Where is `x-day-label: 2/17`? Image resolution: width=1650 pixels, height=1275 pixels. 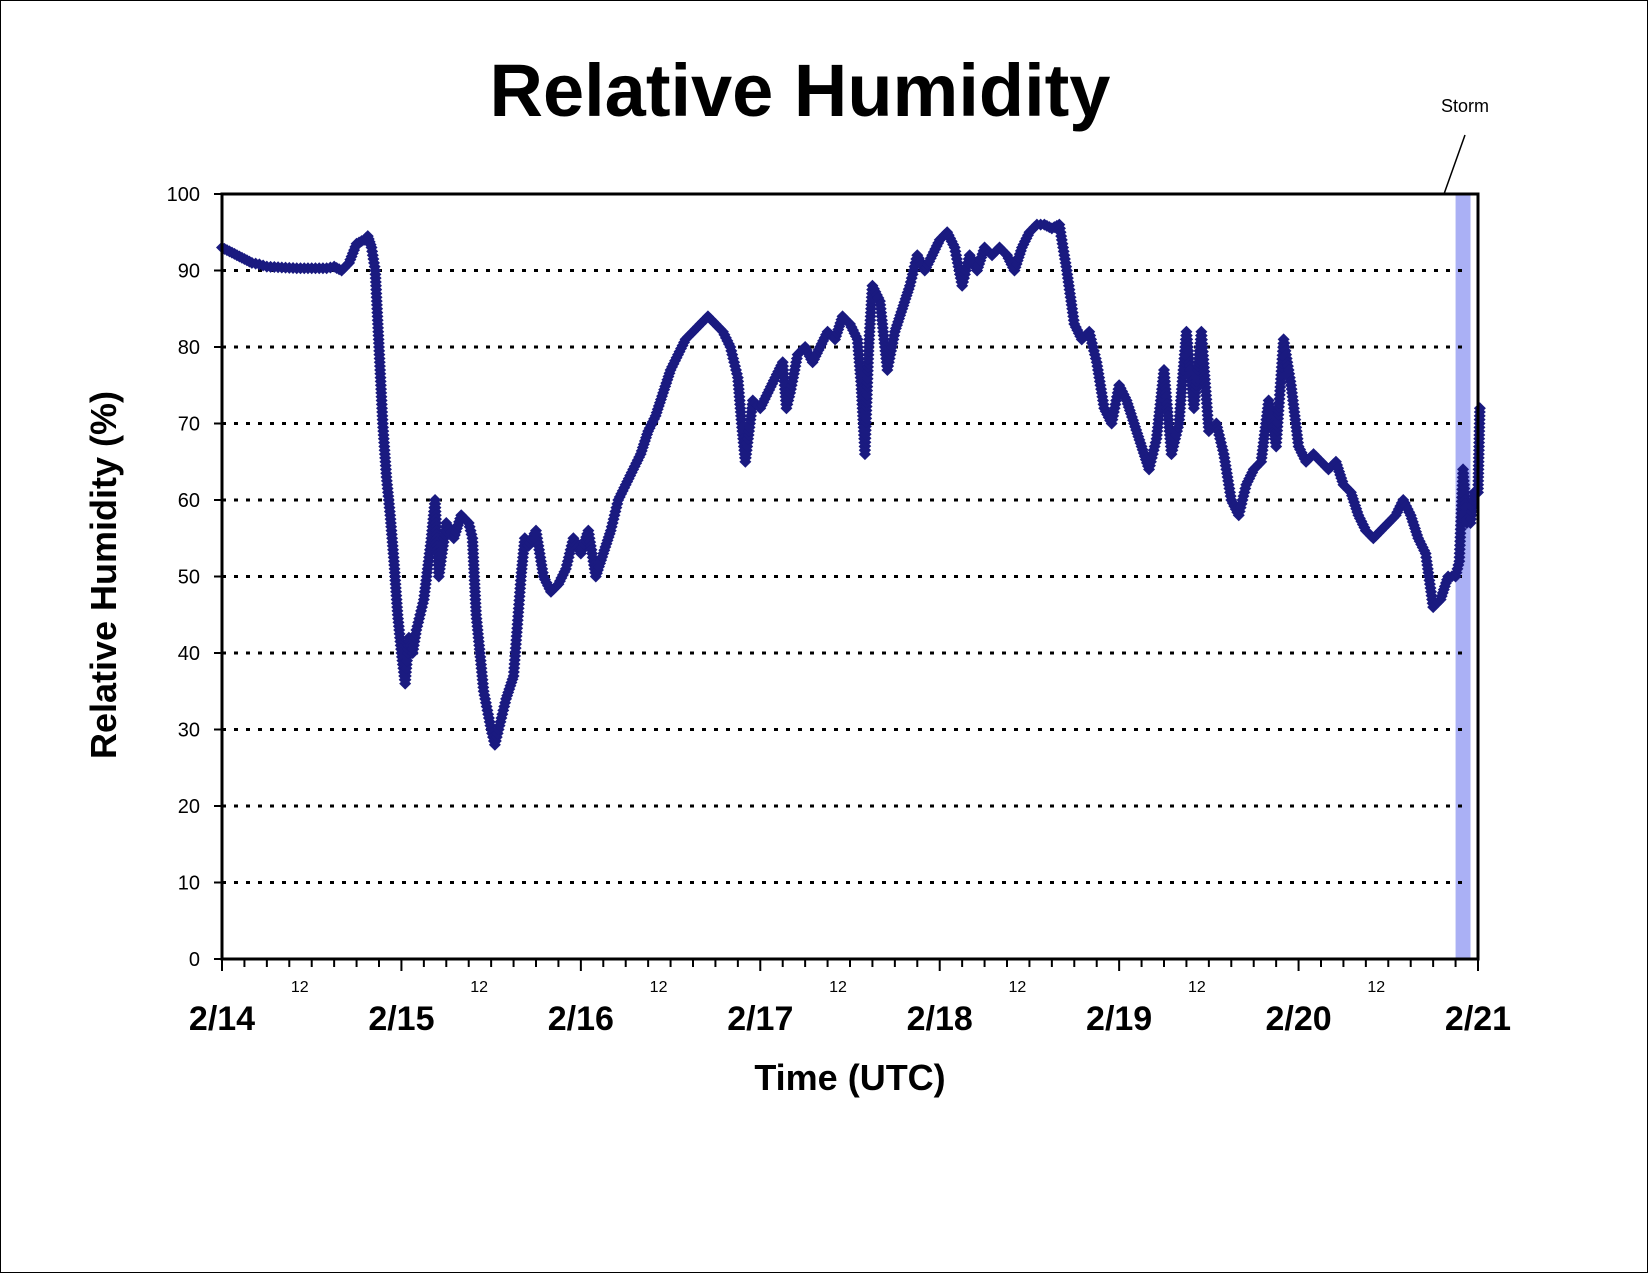 x-day-label: 2/17 is located at coordinates (760, 1019).